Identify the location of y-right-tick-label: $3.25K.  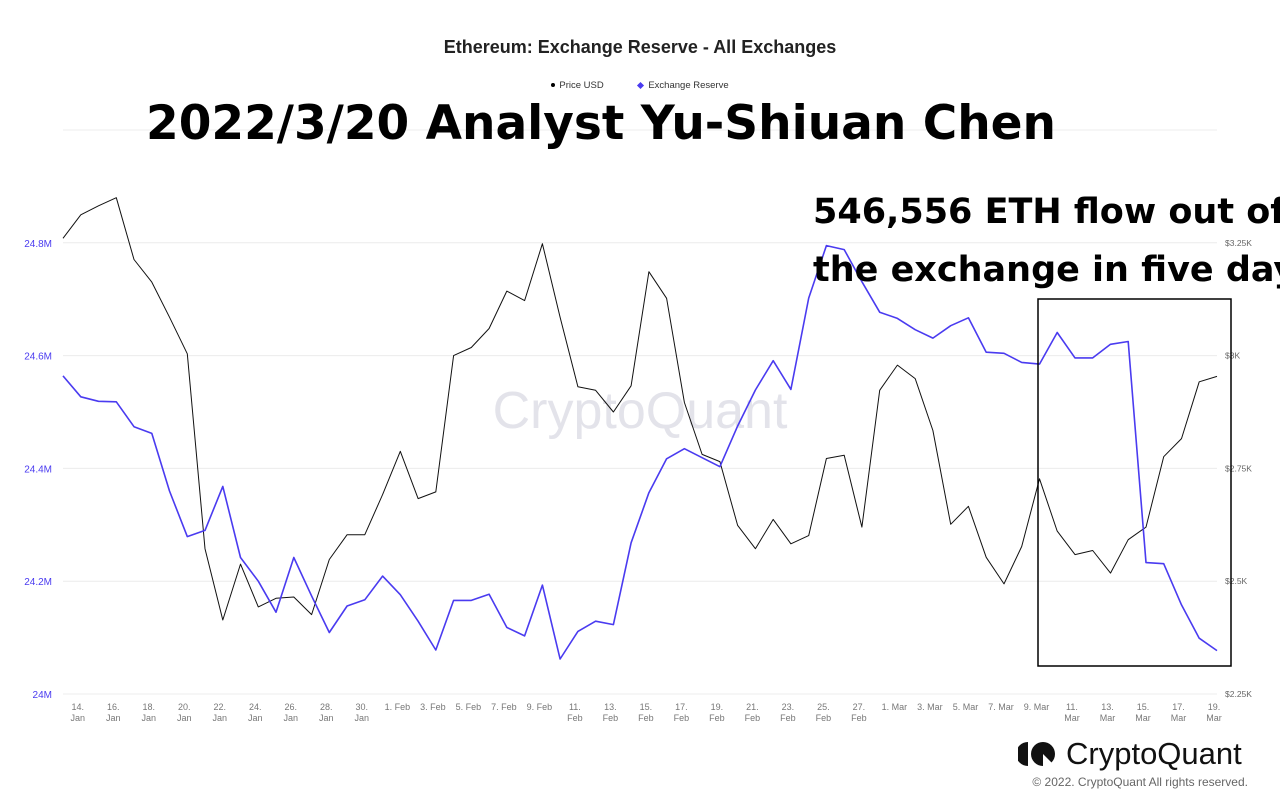
(1238, 243).